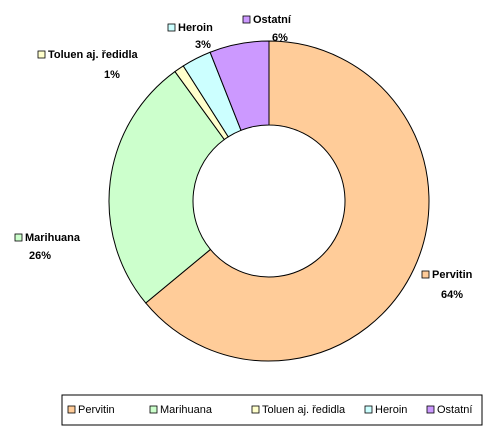 This screenshot has width=488, height=427. I want to click on value-label: 26%, so click(40, 256).